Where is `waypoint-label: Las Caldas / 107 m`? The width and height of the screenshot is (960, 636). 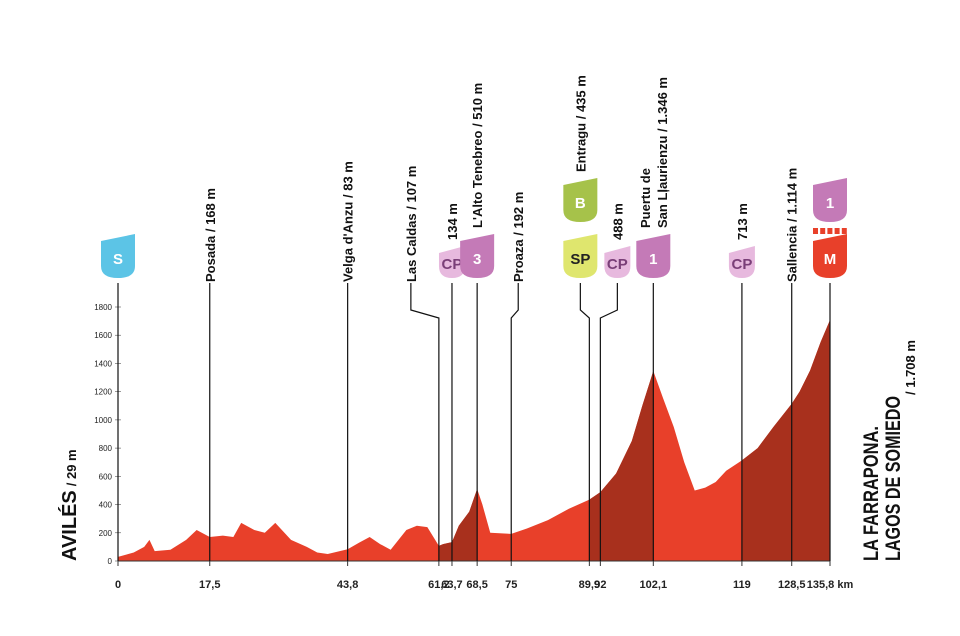
waypoint-label: Las Caldas / 107 m is located at coordinates (411, 224).